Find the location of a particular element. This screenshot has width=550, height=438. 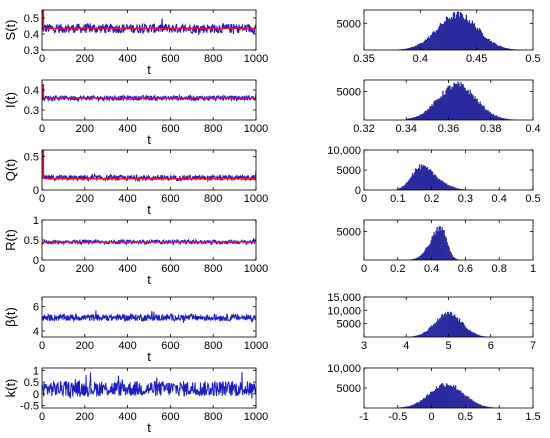

y-tick-label: 6 is located at coordinates (36, 308).